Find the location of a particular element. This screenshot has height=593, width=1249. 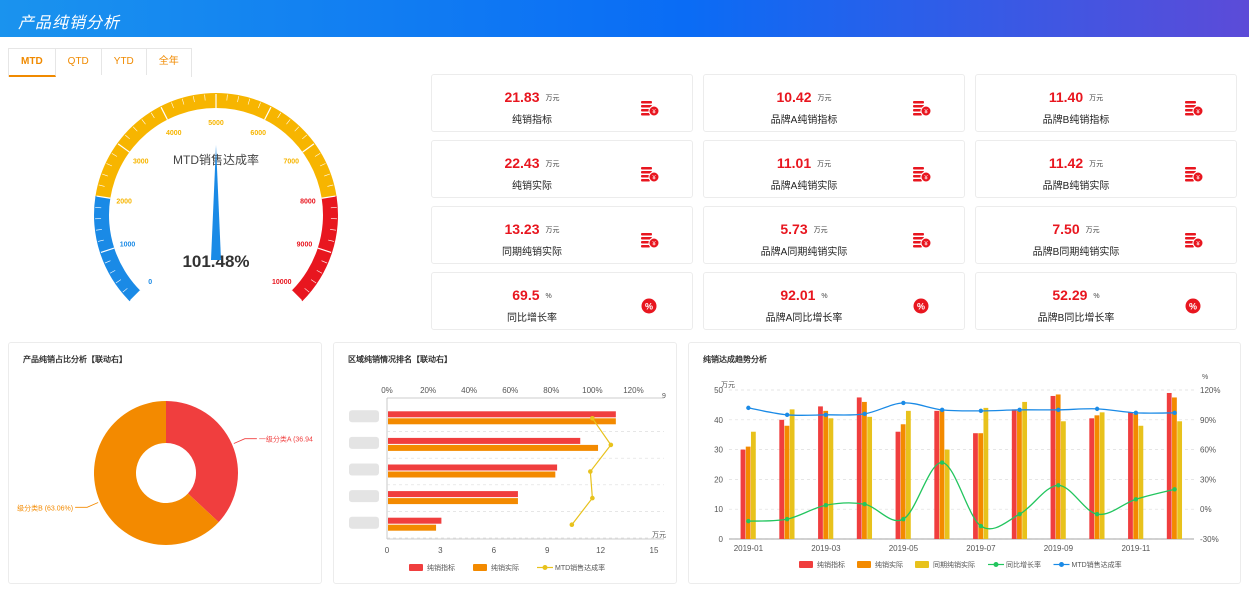

gauge-tick-label: 6000 is located at coordinates (258, 133).